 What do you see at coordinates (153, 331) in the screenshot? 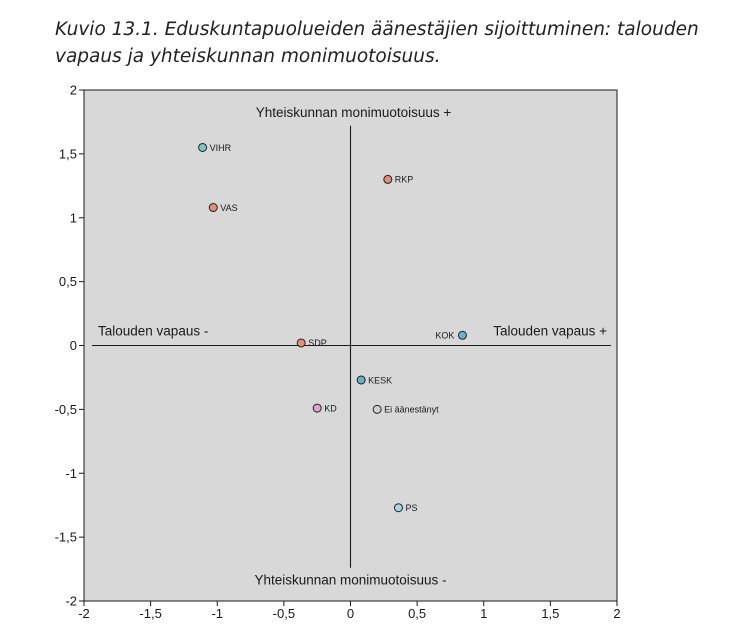
I see `quadrant-label-left: Talouden vapaus -` at bounding box center [153, 331].